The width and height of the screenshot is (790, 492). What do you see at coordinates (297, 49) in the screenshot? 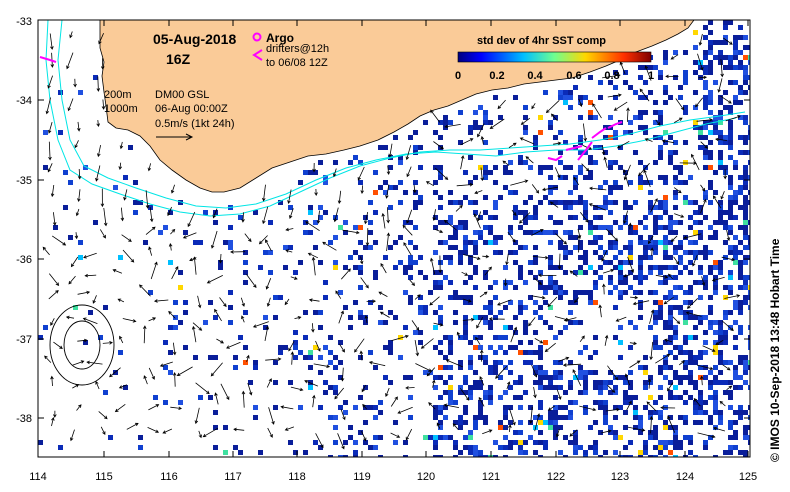
I see `drifters-label-line1: drifters@12h` at bounding box center [297, 49].